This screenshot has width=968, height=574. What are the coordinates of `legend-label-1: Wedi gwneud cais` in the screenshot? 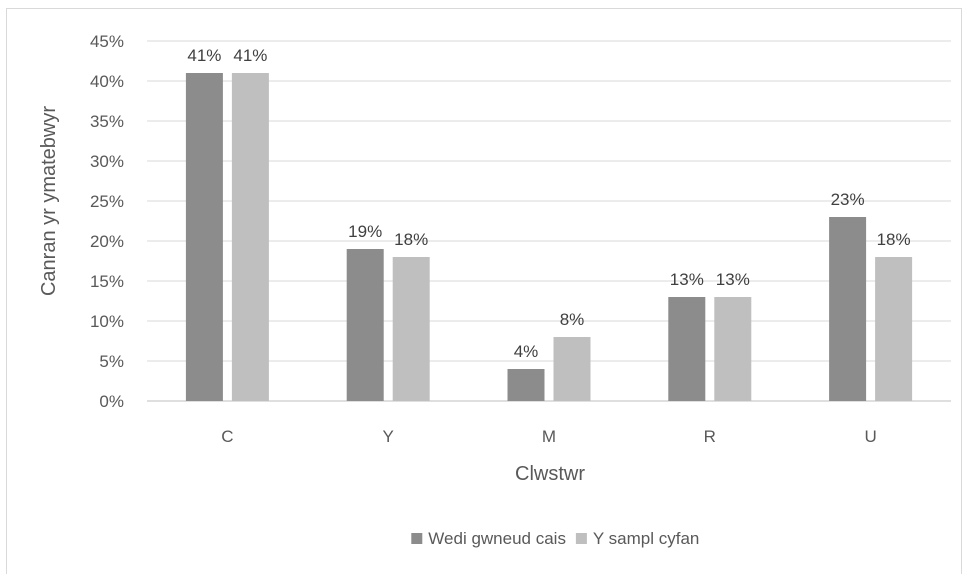 It's located at (497, 538).